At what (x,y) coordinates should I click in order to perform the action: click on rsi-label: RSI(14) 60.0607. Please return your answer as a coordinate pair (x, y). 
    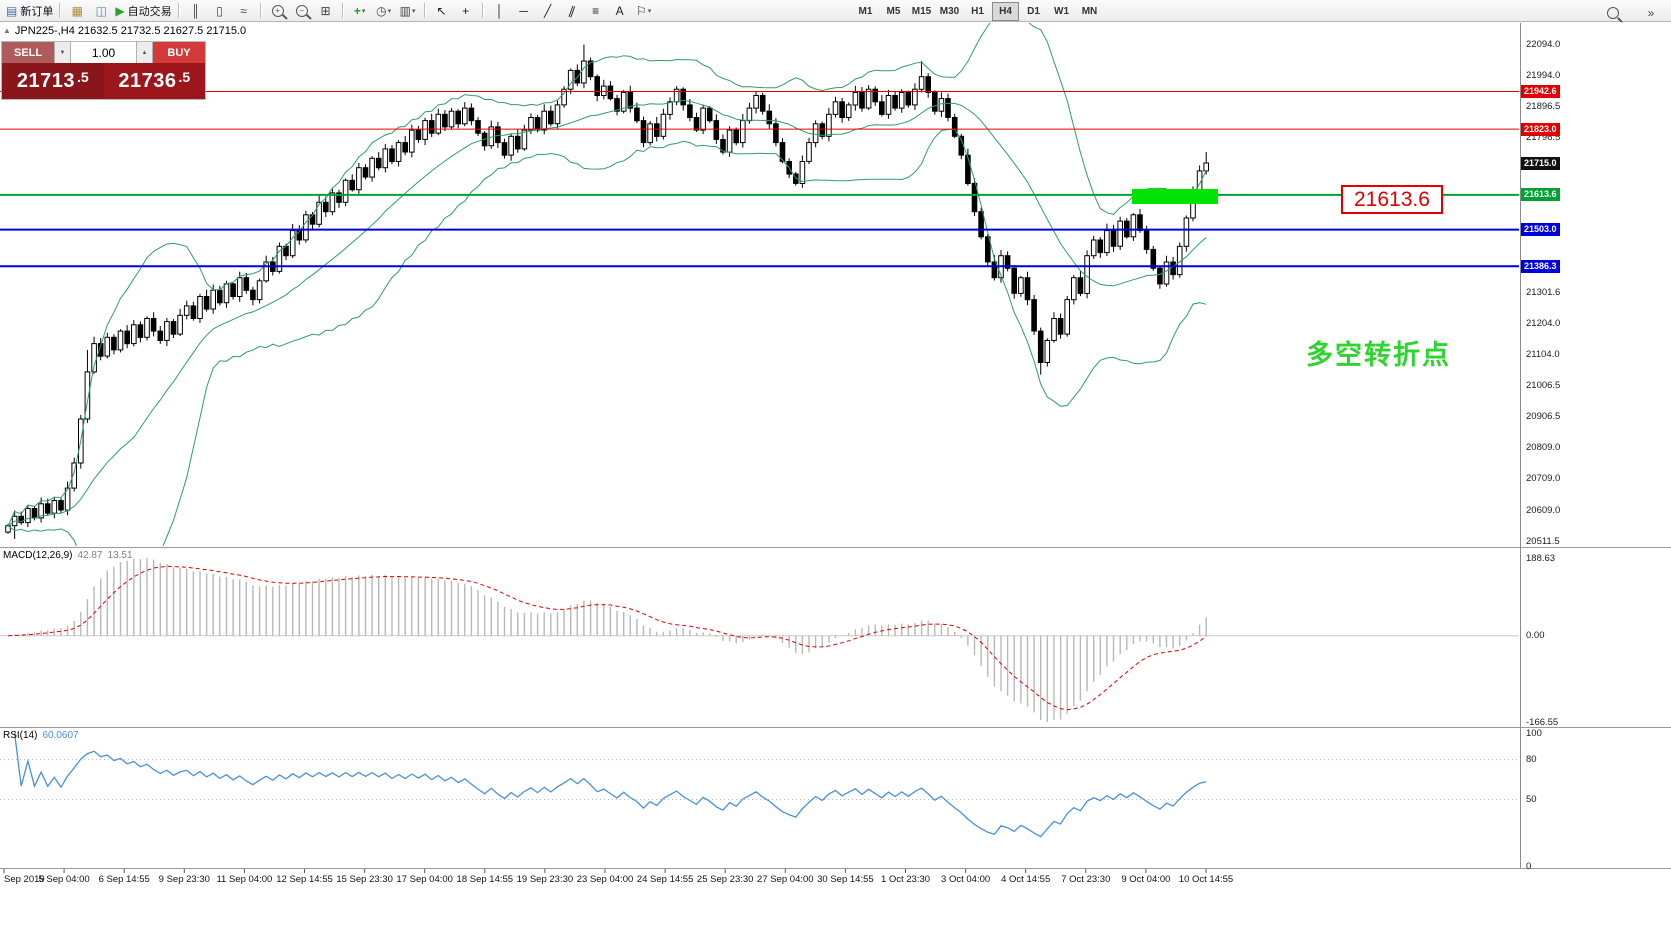
    Looking at the image, I should click on (41, 735).